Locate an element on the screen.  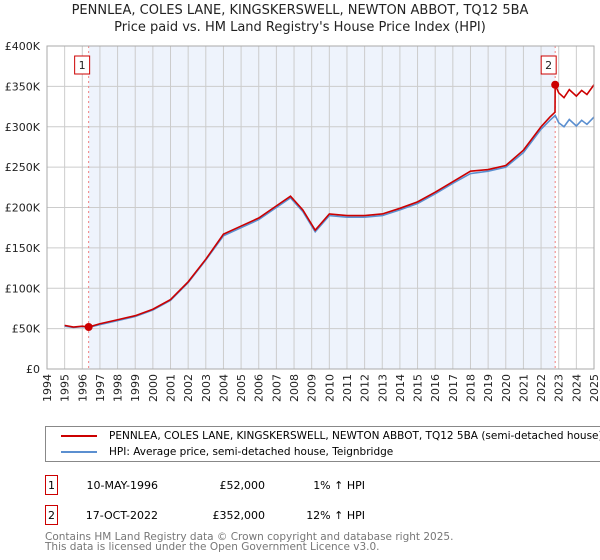
x-tick-label: 2009 is located at coordinates (312, 388).